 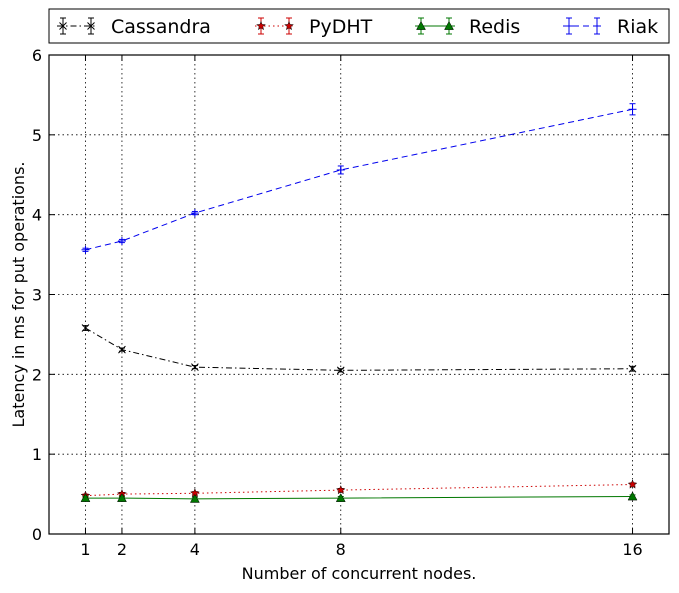 What do you see at coordinates (85, 549) in the screenshot?
I see `x-tick-label: 1` at bounding box center [85, 549].